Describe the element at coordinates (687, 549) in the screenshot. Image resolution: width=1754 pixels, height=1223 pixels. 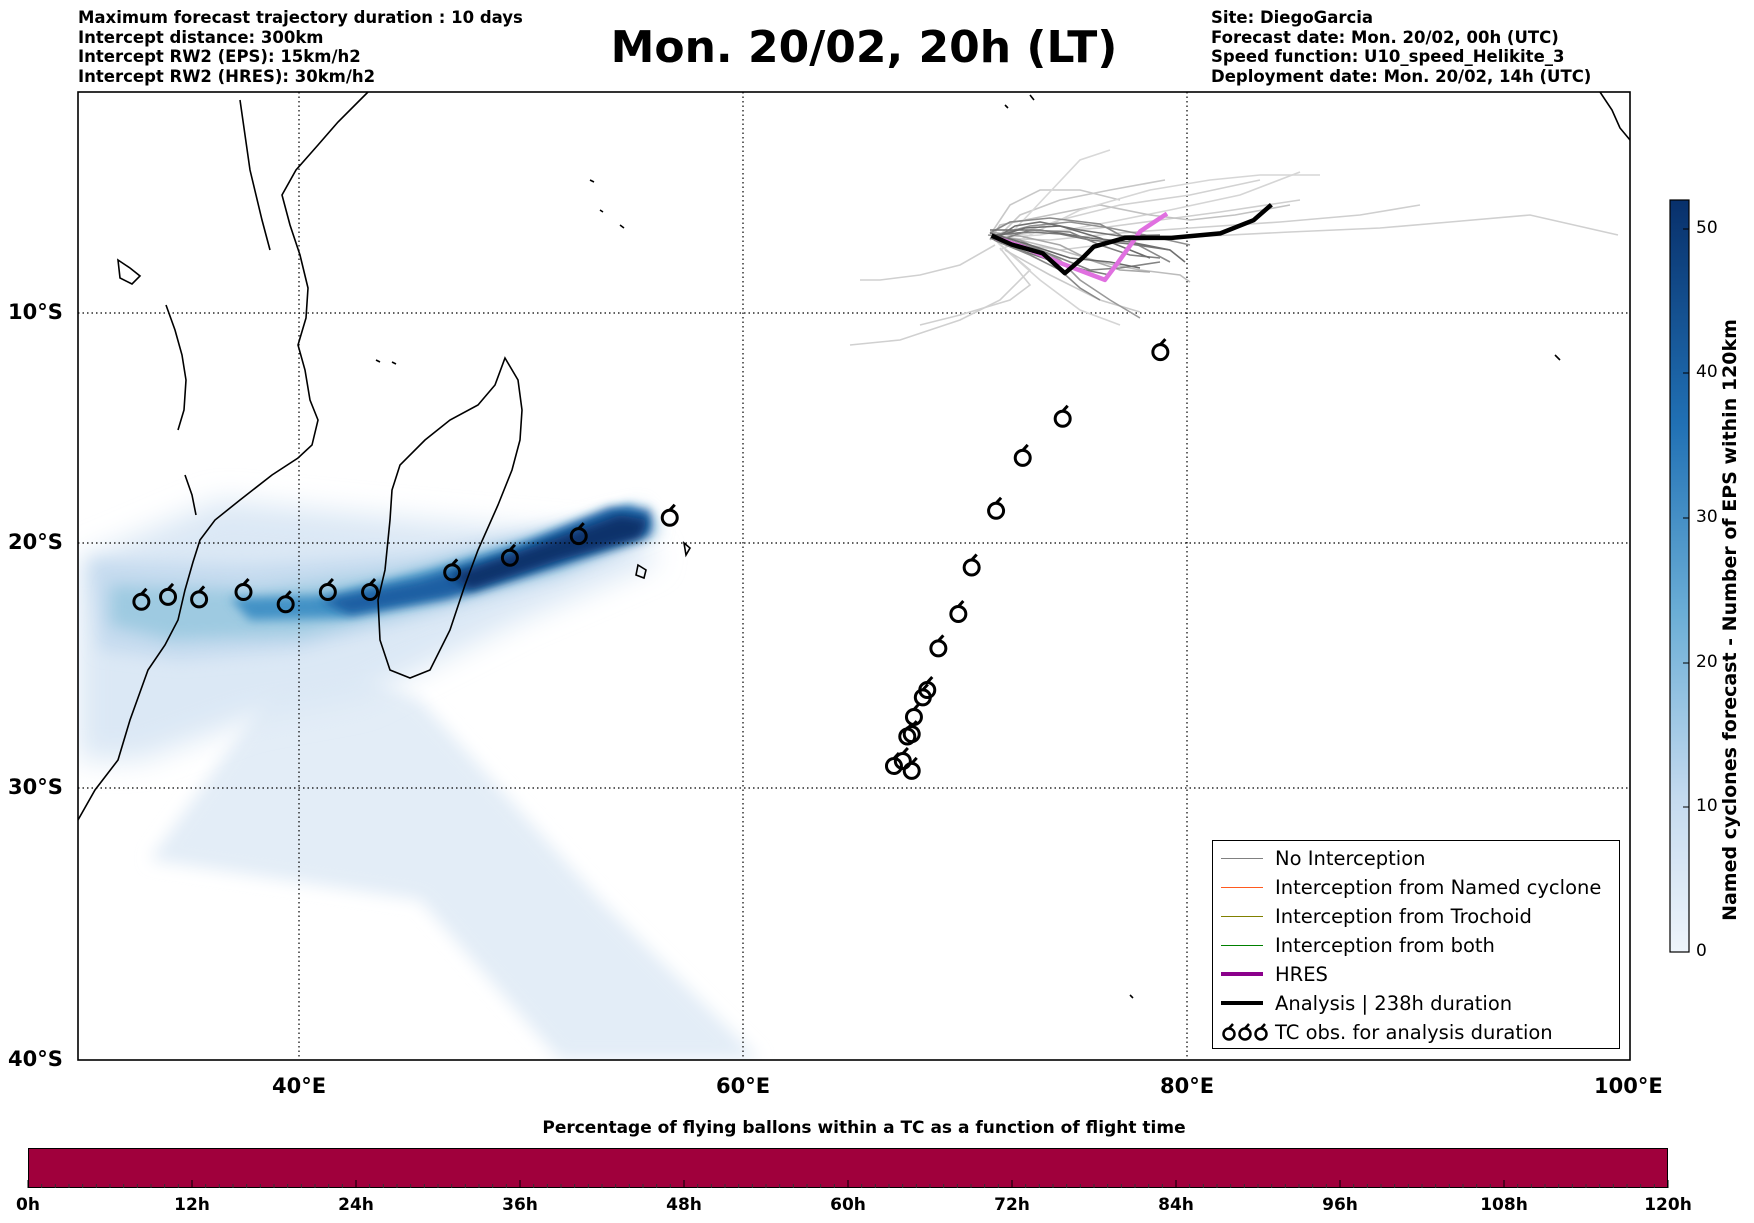
I see `mauritius-island` at that location.